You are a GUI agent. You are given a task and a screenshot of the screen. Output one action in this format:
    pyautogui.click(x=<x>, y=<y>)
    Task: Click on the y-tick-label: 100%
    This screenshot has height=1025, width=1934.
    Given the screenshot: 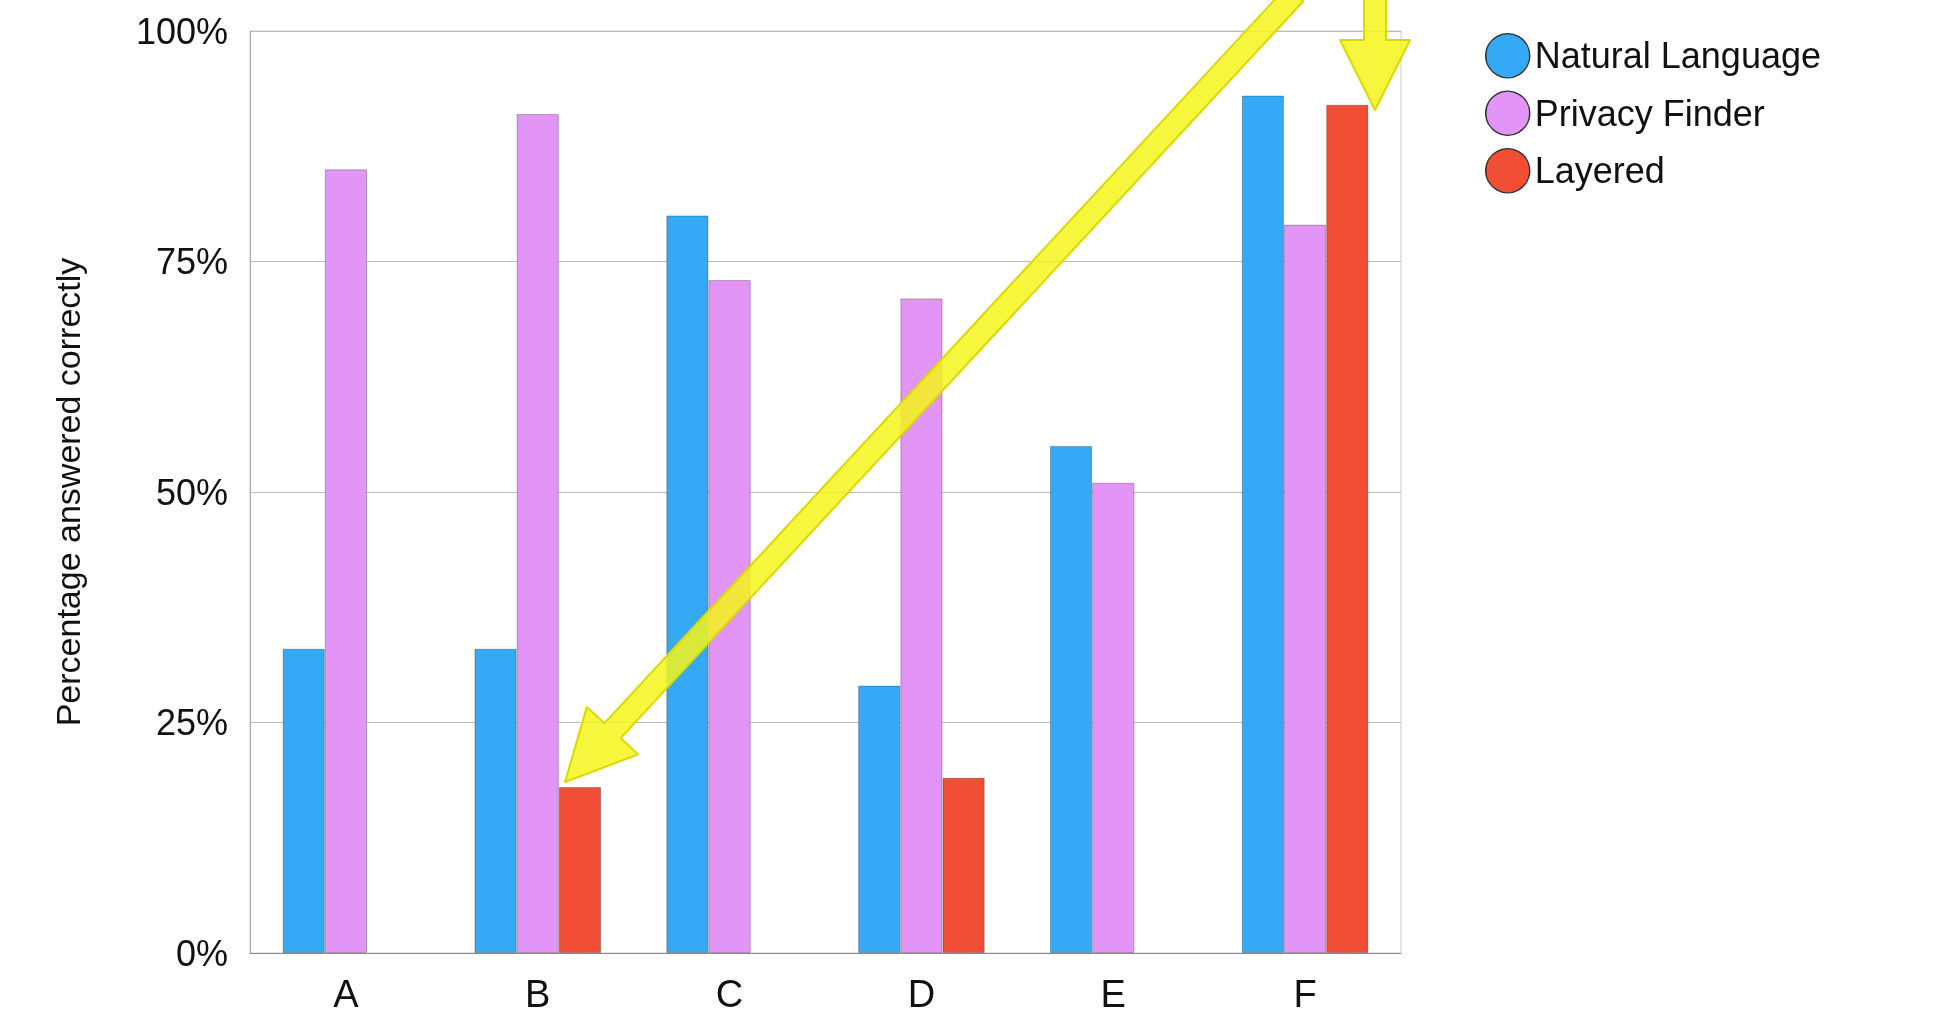 What is the action you would take?
    pyautogui.click(x=181, y=31)
    